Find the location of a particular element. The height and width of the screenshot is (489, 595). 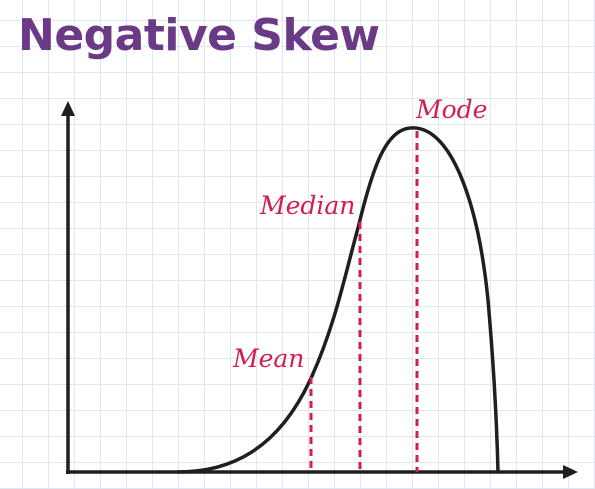

median-label: Median is located at coordinates (307, 205).